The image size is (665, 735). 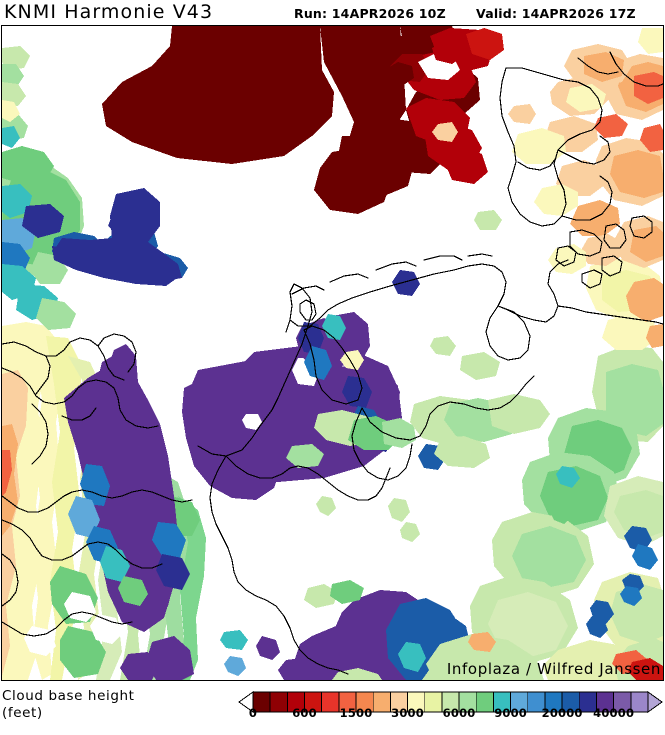 What do you see at coordinates (556, 13) in the screenshot?
I see `valid-time-label: Valid: 14APR2026 17Z` at bounding box center [556, 13].